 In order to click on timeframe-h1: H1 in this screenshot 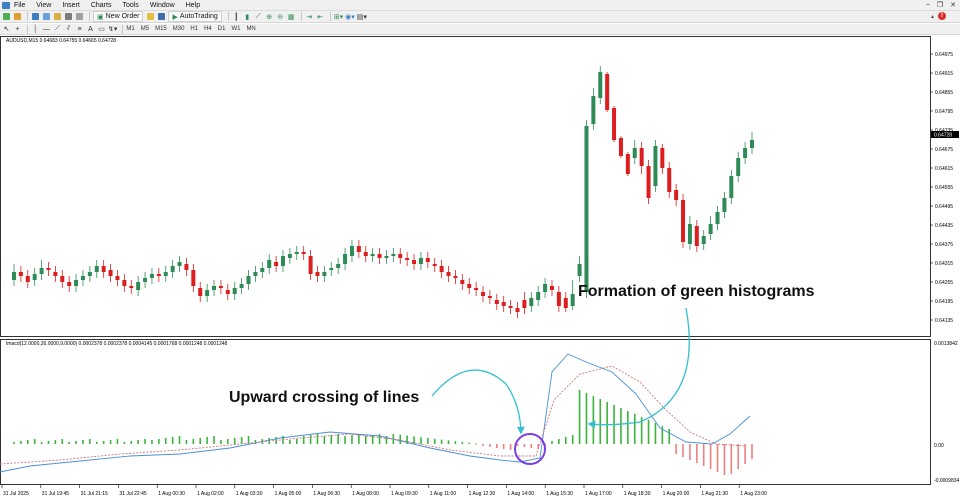, I will do `click(194, 29)`.